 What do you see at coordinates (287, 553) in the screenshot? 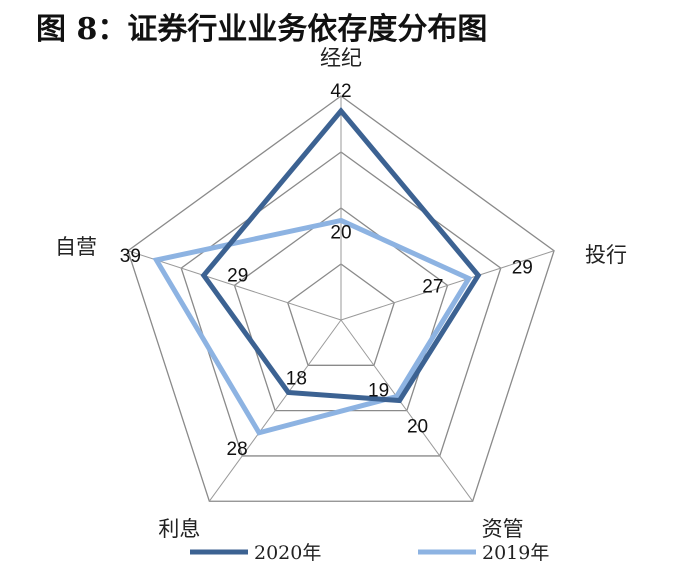
I see `legend-label: 2020年` at bounding box center [287, 553].